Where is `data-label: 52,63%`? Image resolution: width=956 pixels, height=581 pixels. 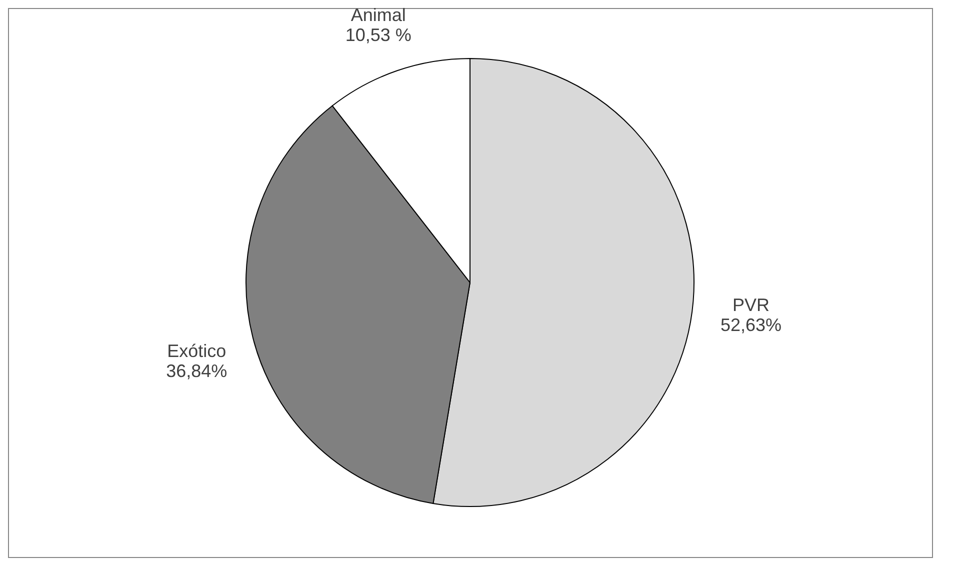 data-label: 52,63% is located at coordinates (751, 324).